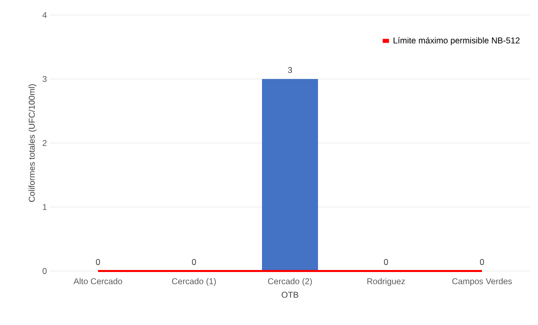 The width and height of the screenshot is (538, 325). I want to click on x-axis-title: OTB, so click(290, 295).